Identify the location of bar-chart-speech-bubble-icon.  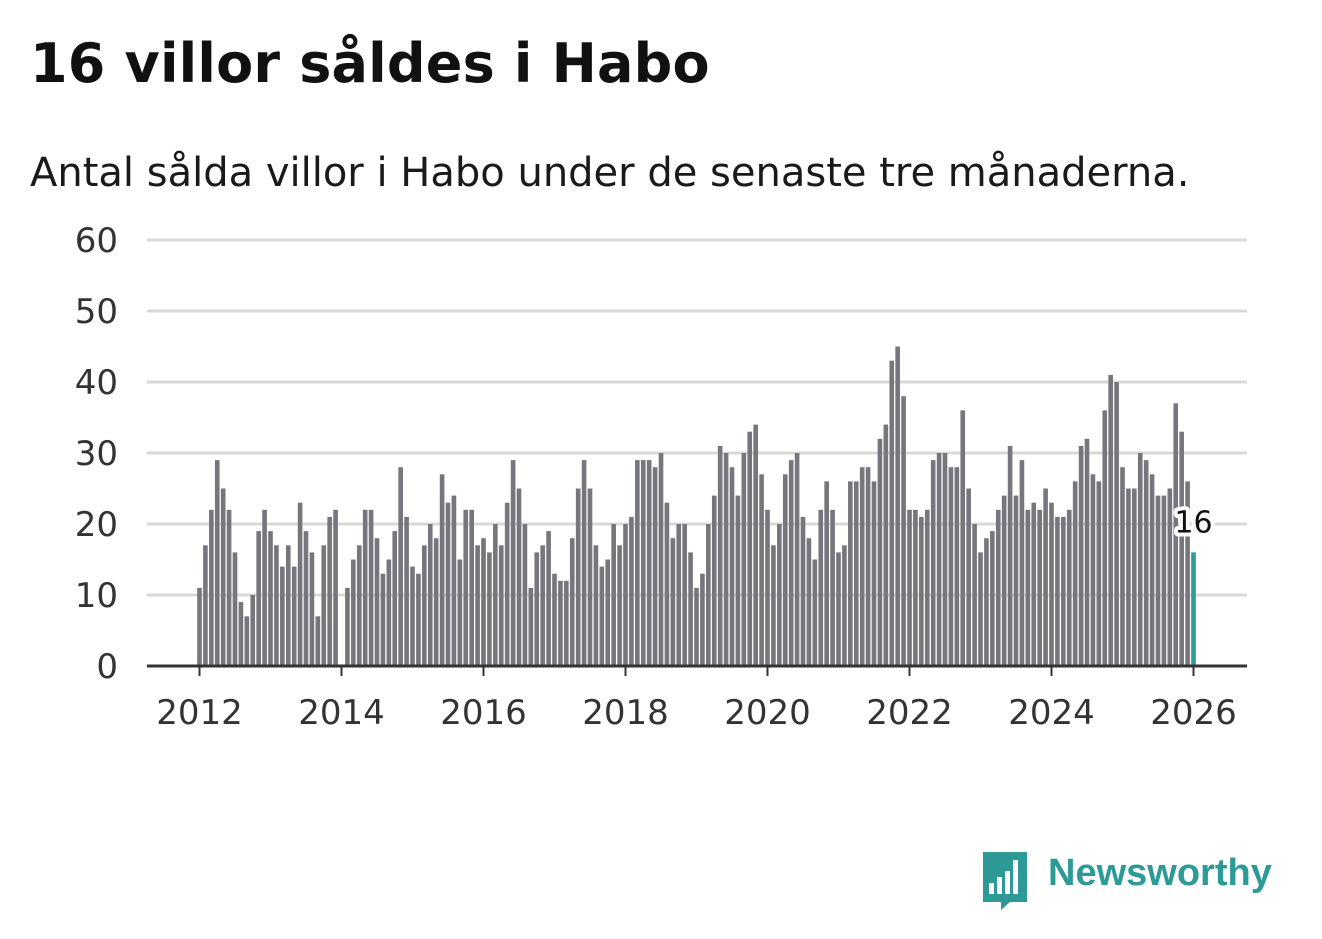
(1005, 881).